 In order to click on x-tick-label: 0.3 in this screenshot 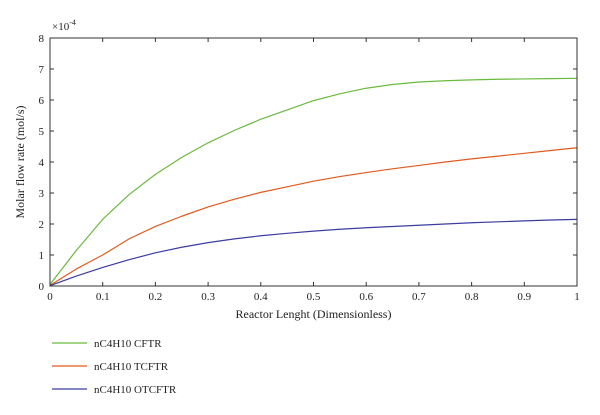, I will do `click(208, 297)`.